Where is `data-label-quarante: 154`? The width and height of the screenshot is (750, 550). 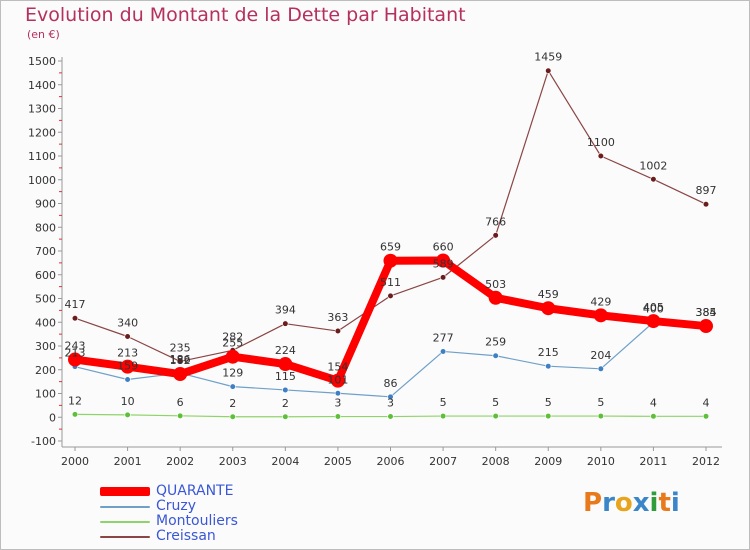 data-label-quarante: 154 is located at coordinates (337, 367).